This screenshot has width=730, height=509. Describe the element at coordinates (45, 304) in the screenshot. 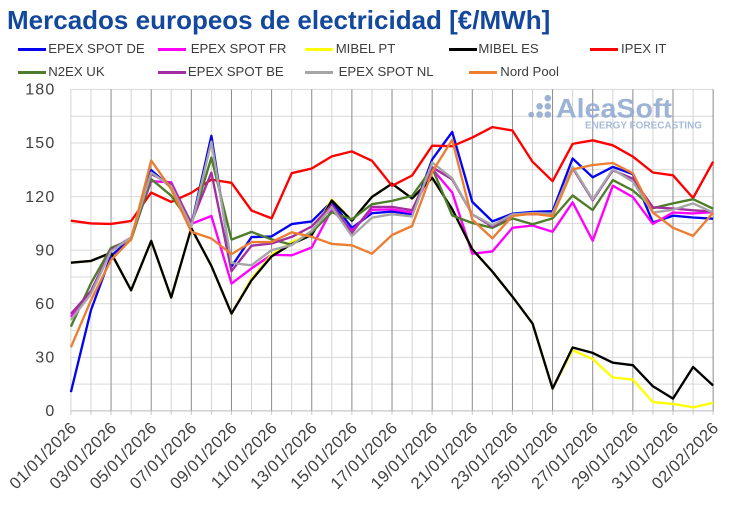

I see `svg-text: 60` at that location.